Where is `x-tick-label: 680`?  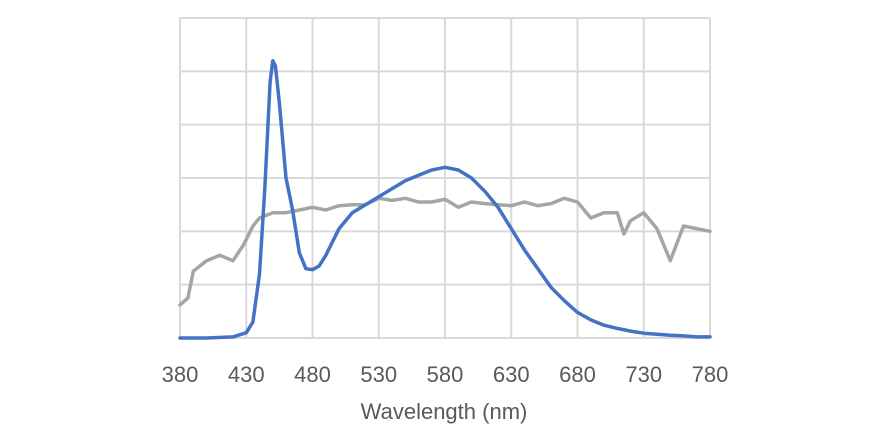
x-tick-label: 680 is located at coordinates (577, 374).